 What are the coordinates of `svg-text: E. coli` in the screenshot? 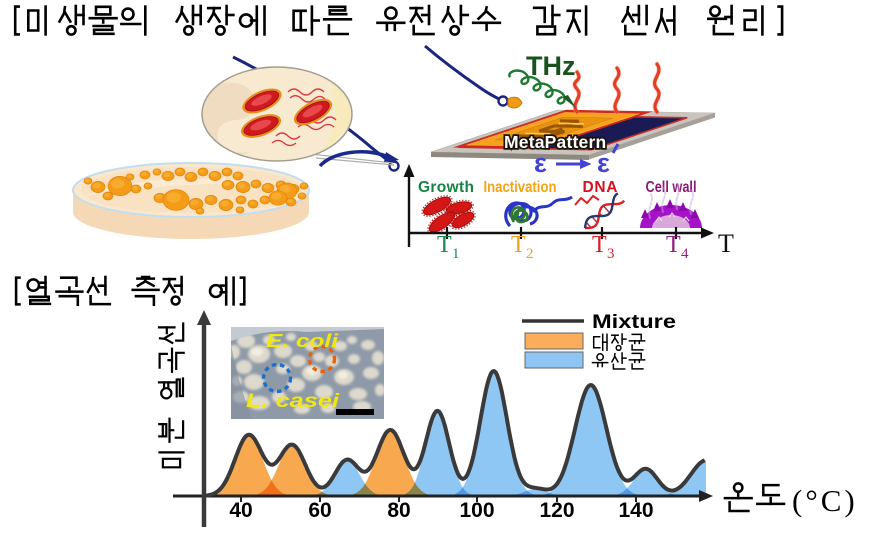 It's located at (302, 341).